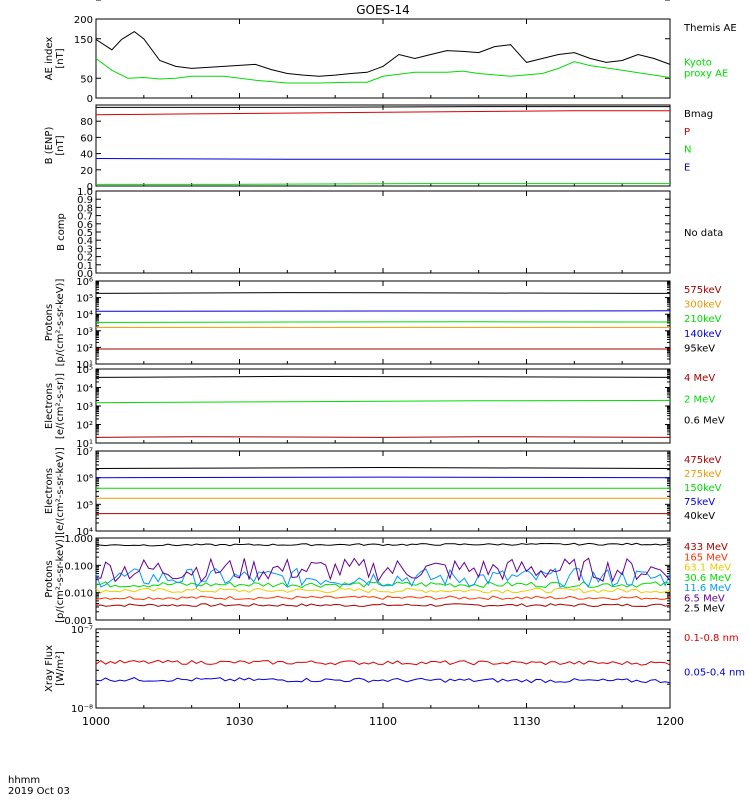 The height and width of the screenshot is (804, 750). I want to click on y-tick-label: 10⁻⁷, so click(82, 630).